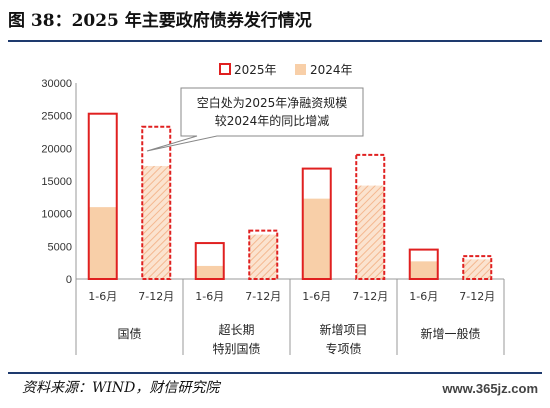 This screenshot has height=408, width=550. Describe the element at coordinates (300, 69) in the screenshot. I see `legend-swatch-2024` at that location.